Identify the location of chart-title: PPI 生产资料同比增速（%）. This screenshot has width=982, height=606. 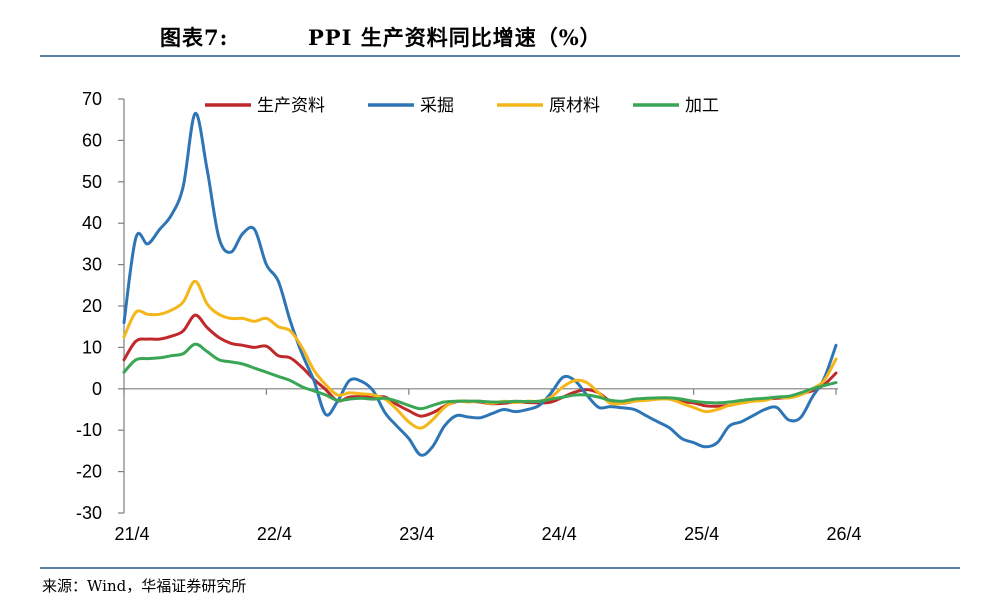
(455, 37).